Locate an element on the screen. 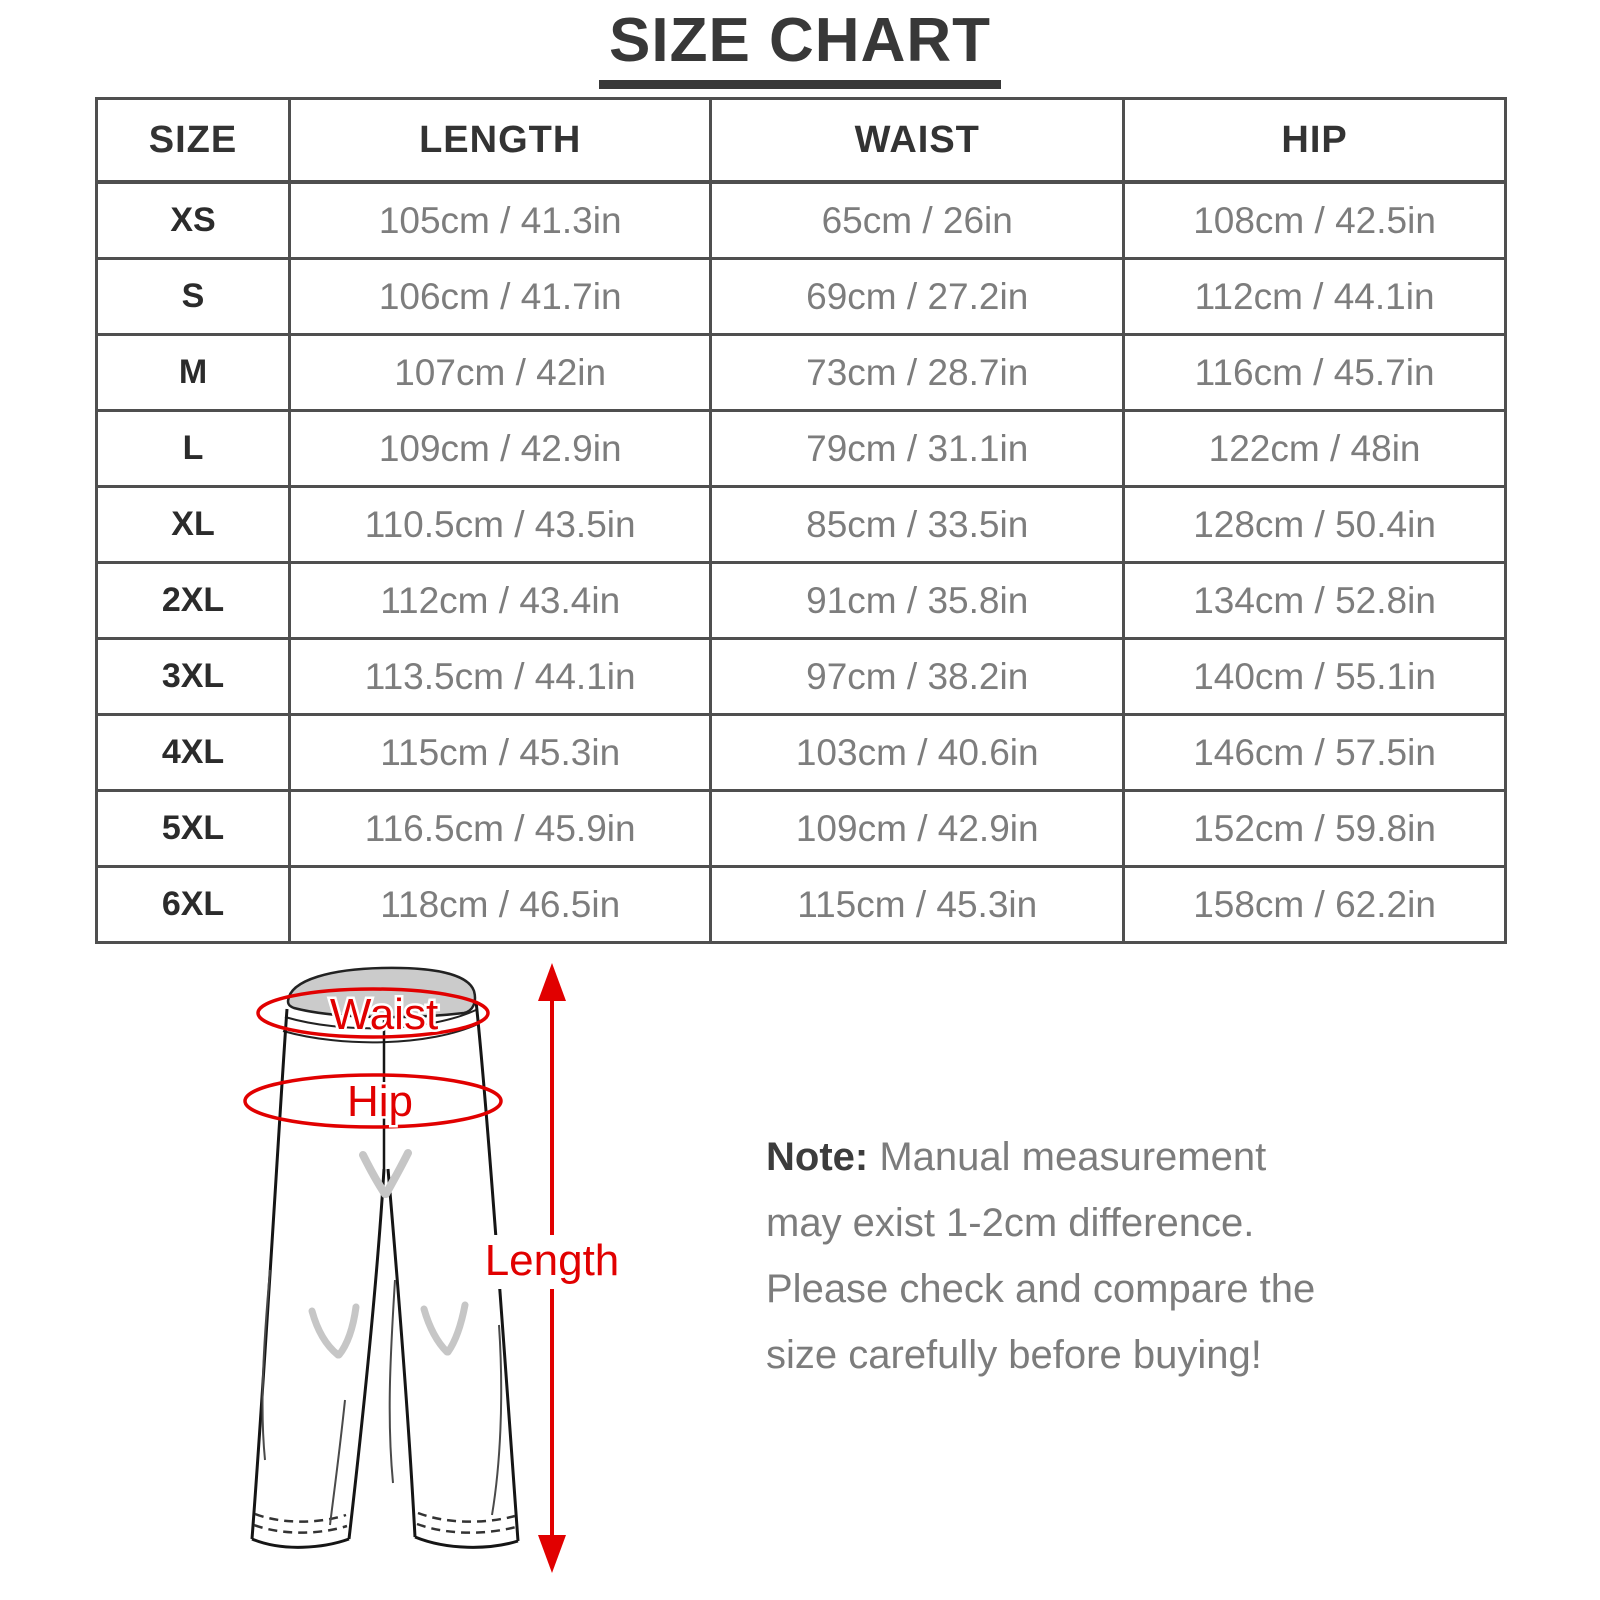 This screenshot has width=1600, height=1600. inner-leg-left is located at coordinates (366, 1354).